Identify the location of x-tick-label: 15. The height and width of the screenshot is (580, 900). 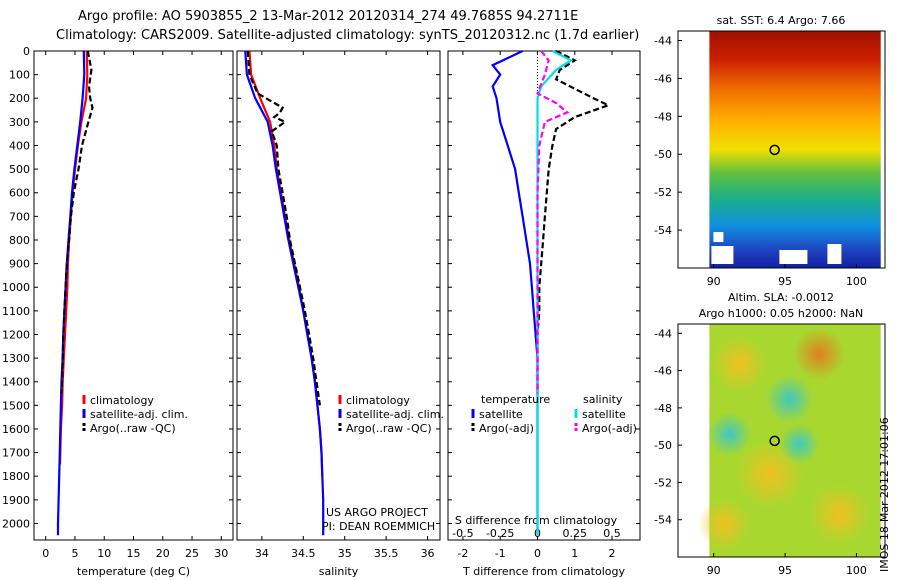
(134, 553).